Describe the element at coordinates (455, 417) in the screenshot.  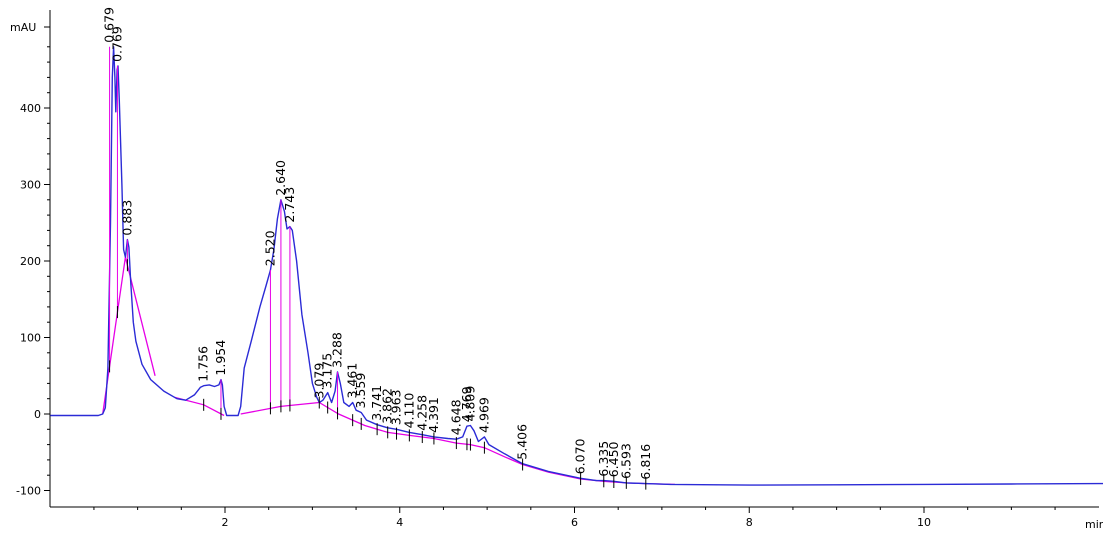
I see `peak-label: 4.648` at that location.